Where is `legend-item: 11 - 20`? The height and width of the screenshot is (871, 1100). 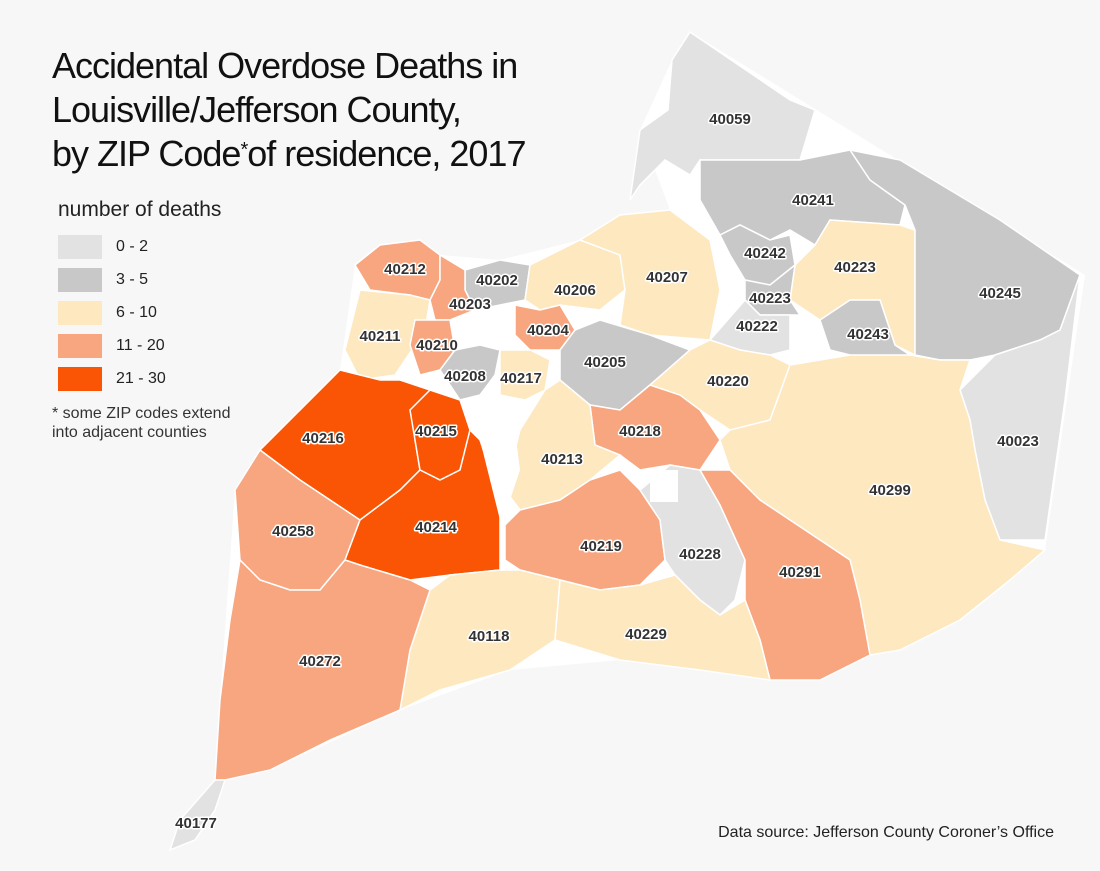 legend-item: 11 - 20 is located at coordinates (139, 345).